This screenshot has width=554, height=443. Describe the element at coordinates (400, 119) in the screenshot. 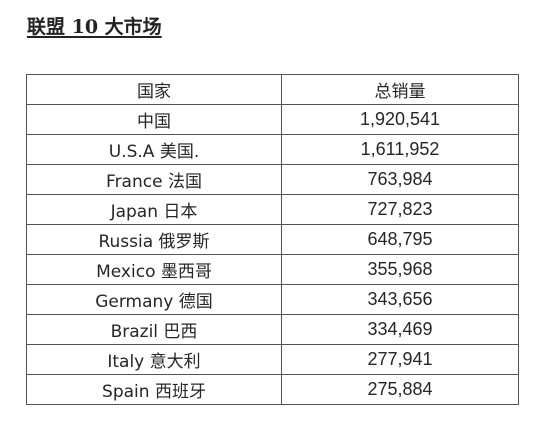

I see `sales-cell: 1,920,541` at that location.